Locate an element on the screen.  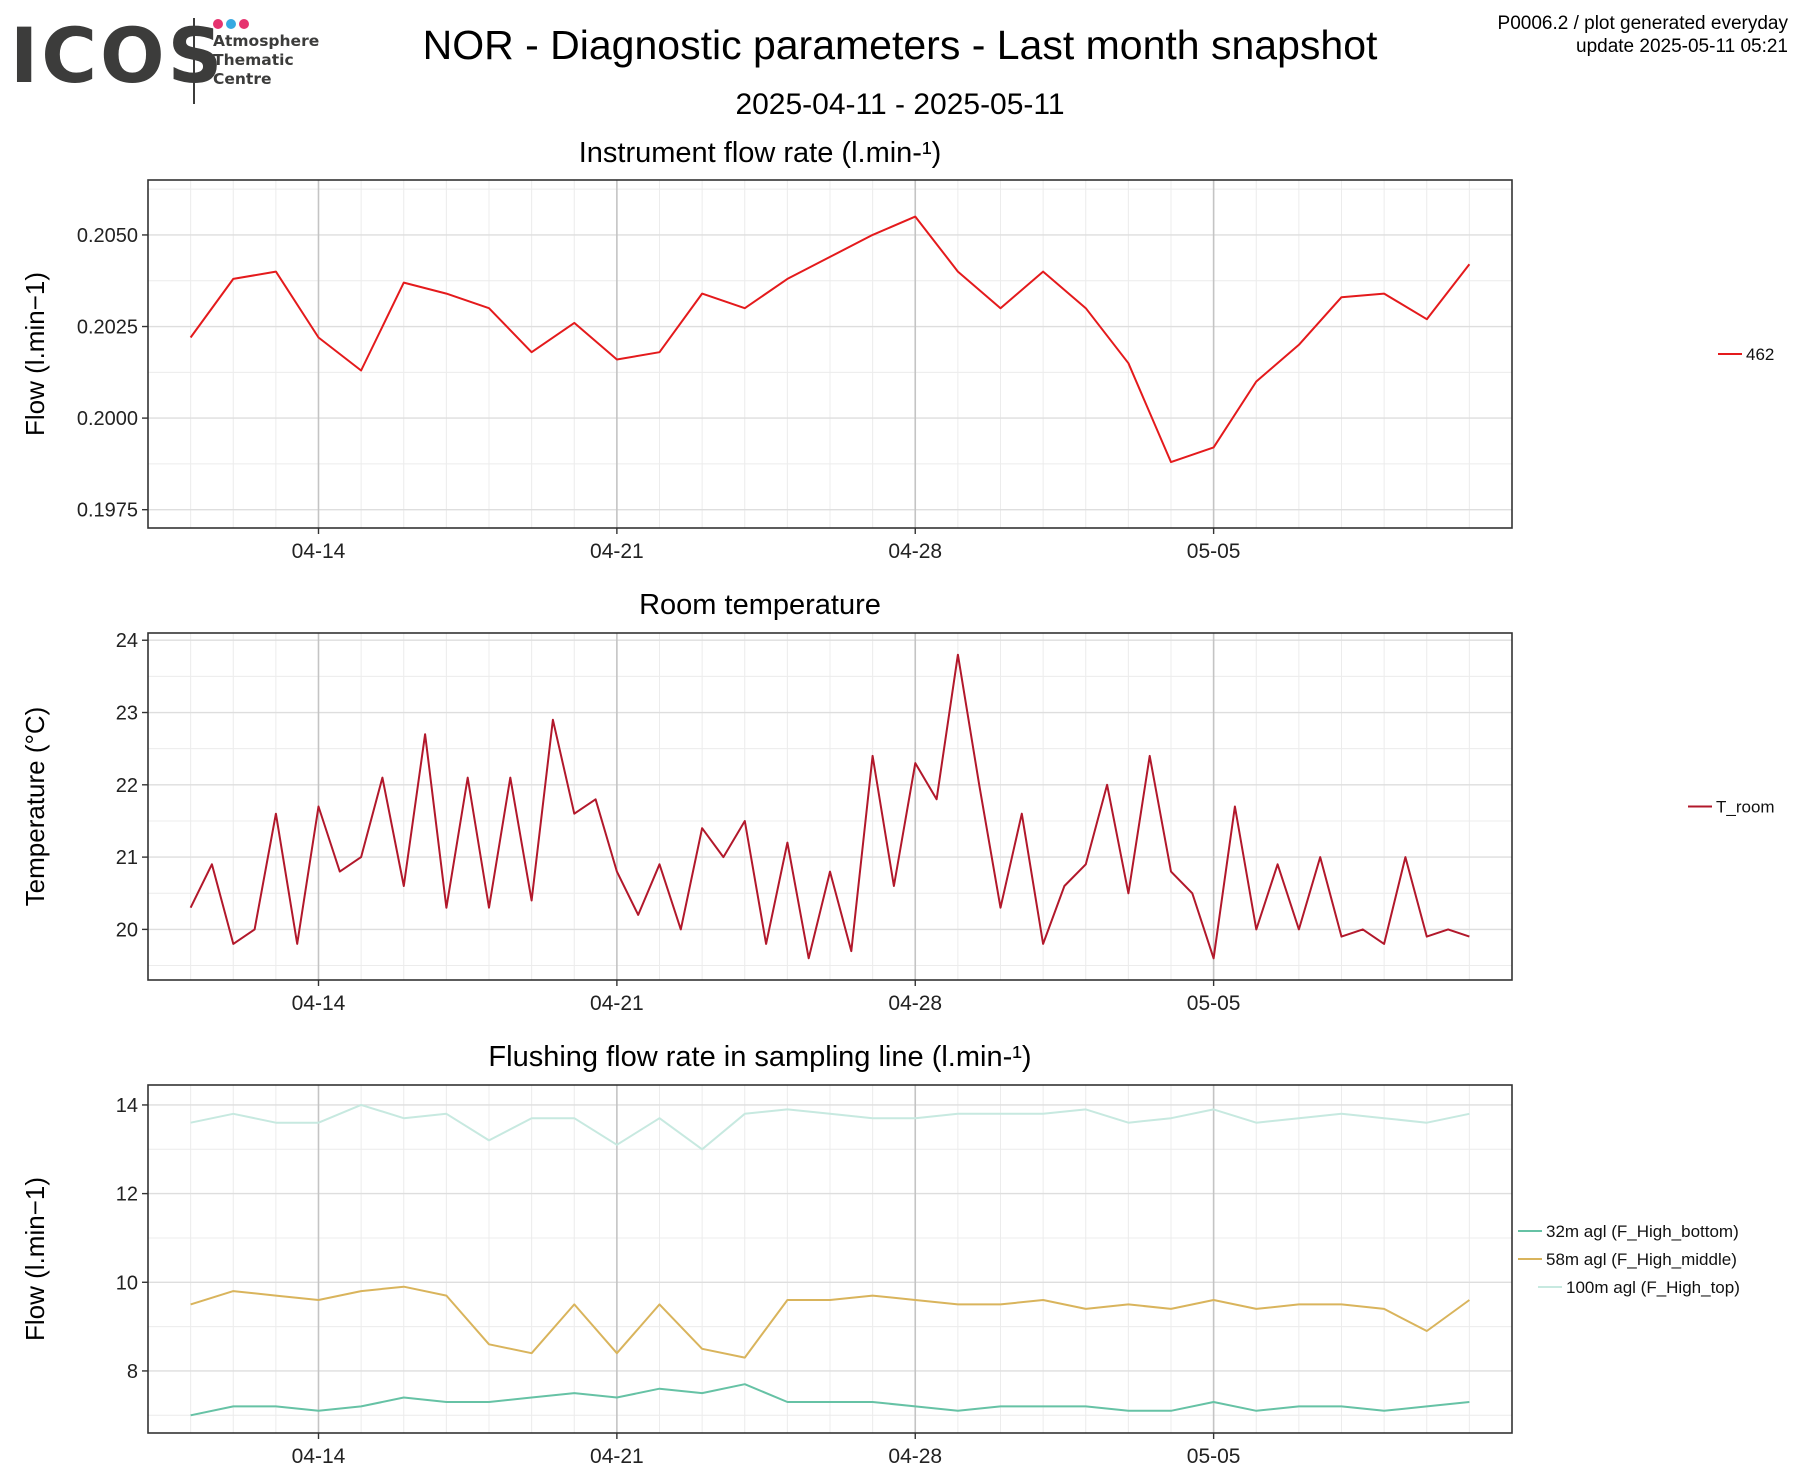
legend-label: T_room is located at coordinates (1745, 807).